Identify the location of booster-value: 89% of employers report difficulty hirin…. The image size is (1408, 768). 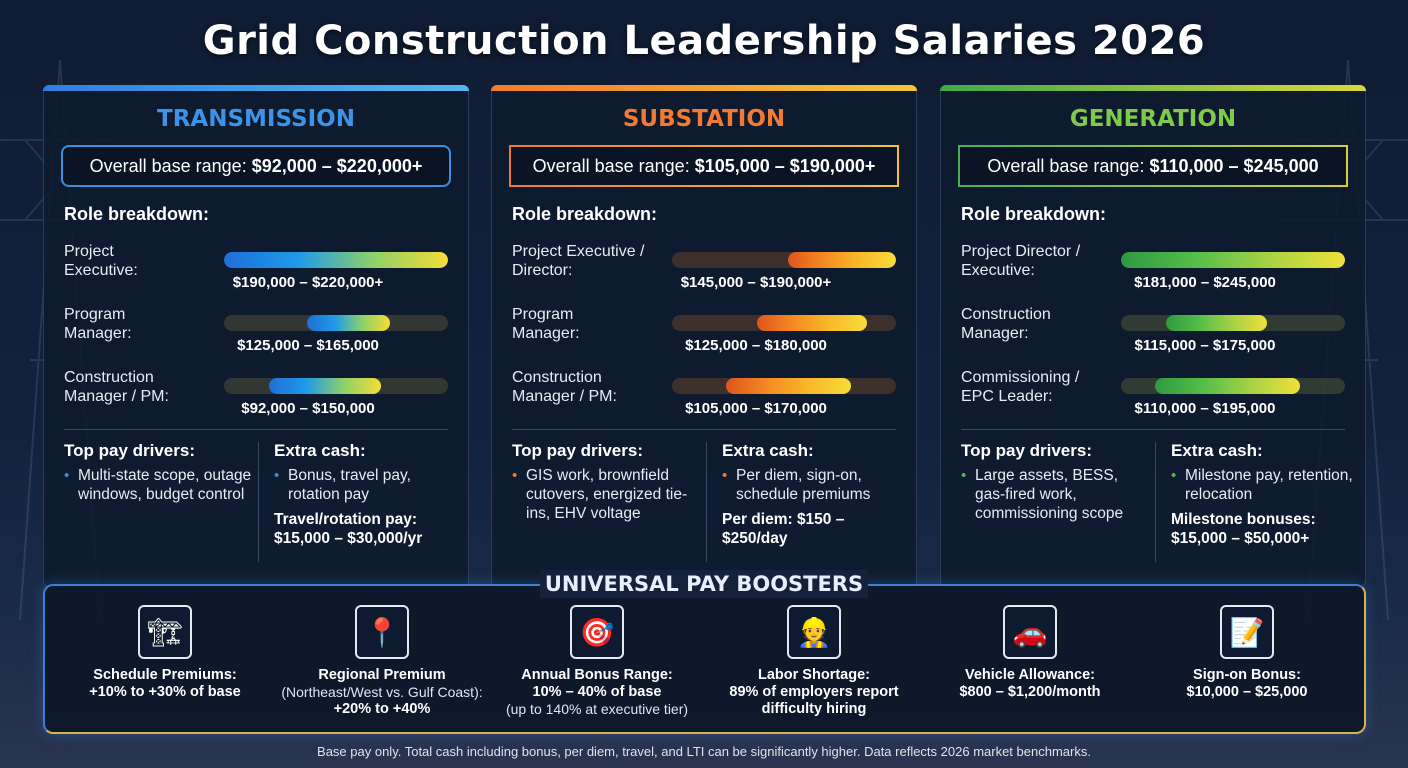
(814, 700).